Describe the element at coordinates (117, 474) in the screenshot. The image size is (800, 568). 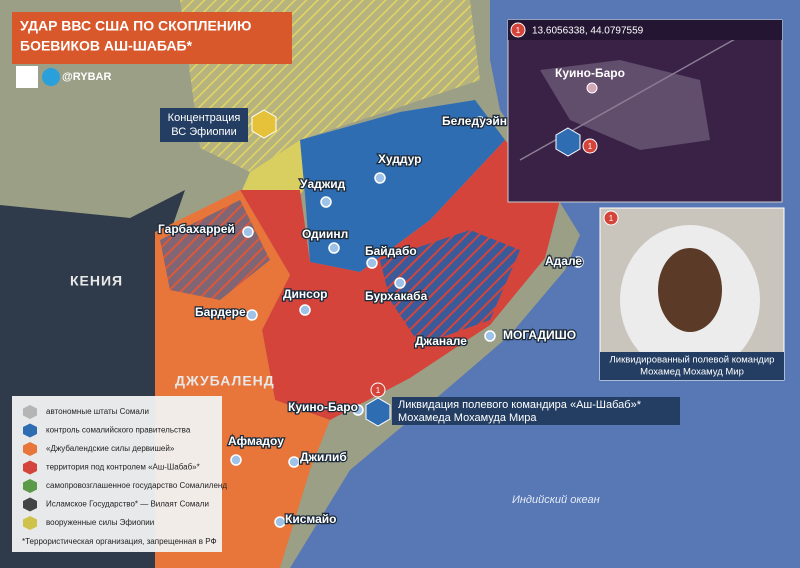
I see `legend` at that location.